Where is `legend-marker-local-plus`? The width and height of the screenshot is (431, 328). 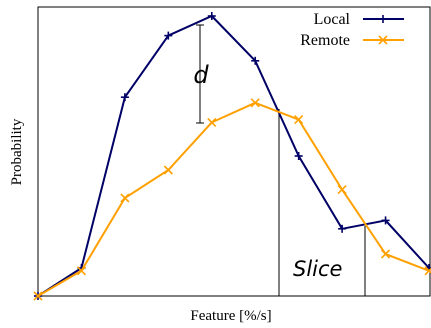
legend-marker-local-plus is located at coordinates (383, 19).